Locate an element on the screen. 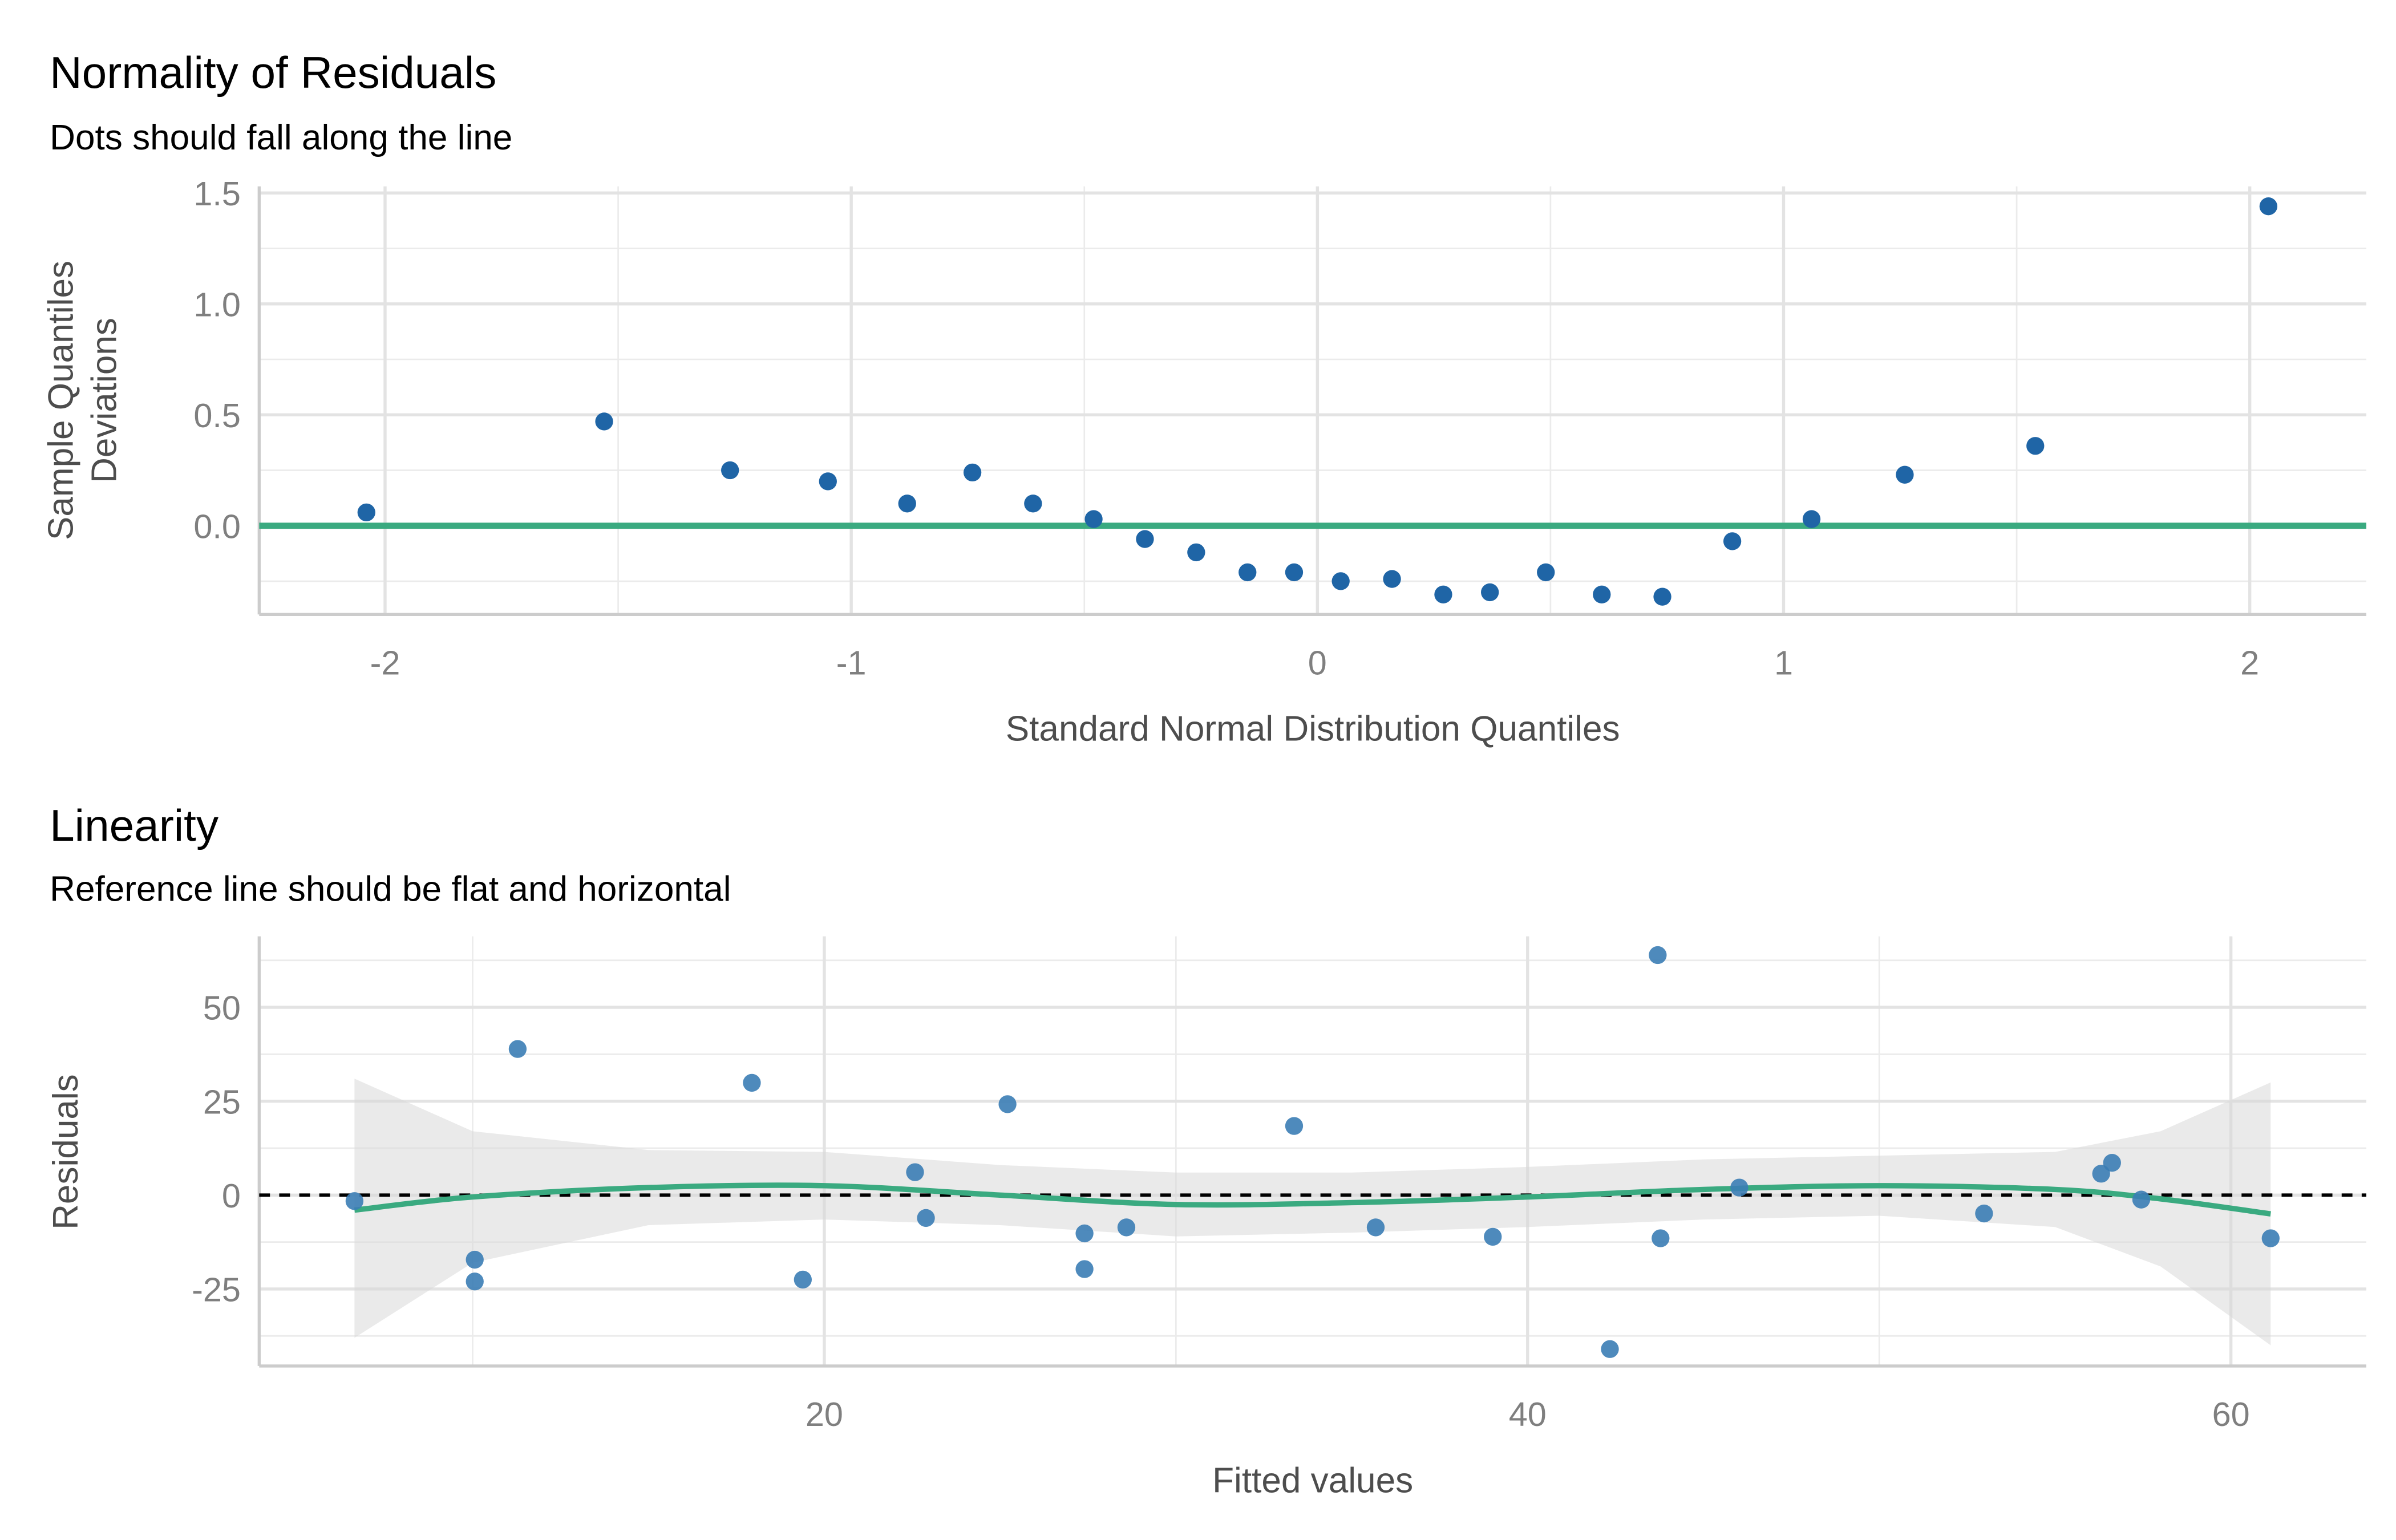  y-tick-label: 25 is located at coordinates (222, 1102).